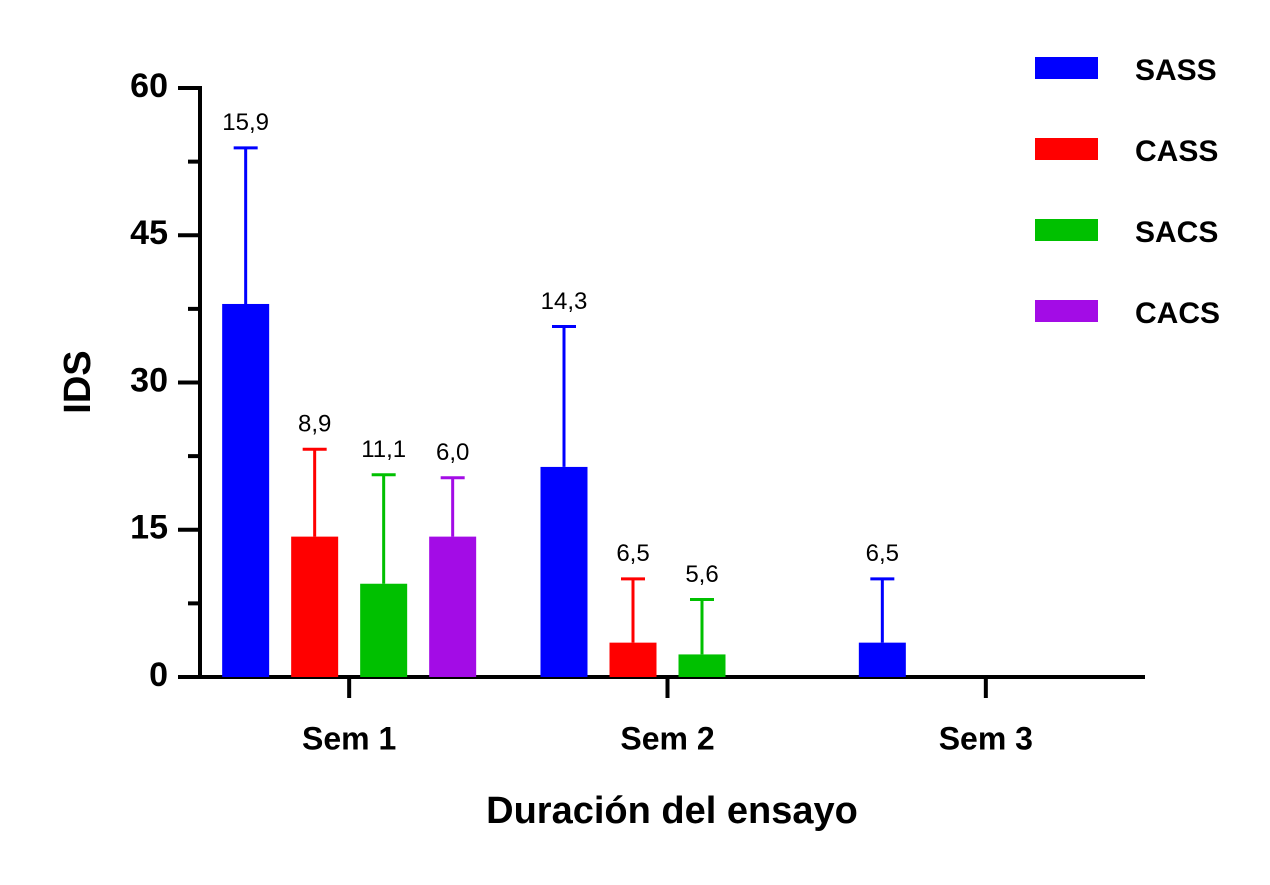 Image resolution: width=1270 pixels, height=885 pixels. I want to click on y-tick-label: 45, so click(149, 233).